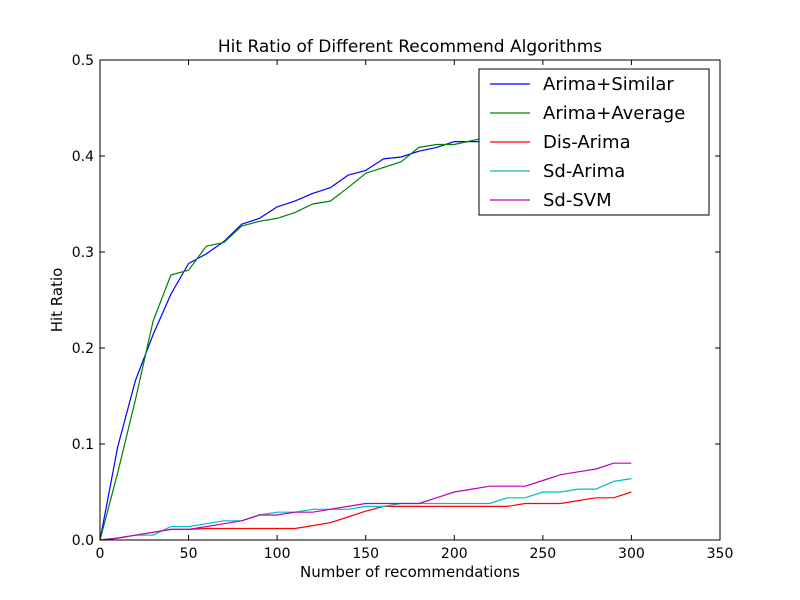  What do you see at coordinates (57, 300) in the screenshot?
I see `y-axis-label: Hit Ratio` at bounding box center [57, 300].